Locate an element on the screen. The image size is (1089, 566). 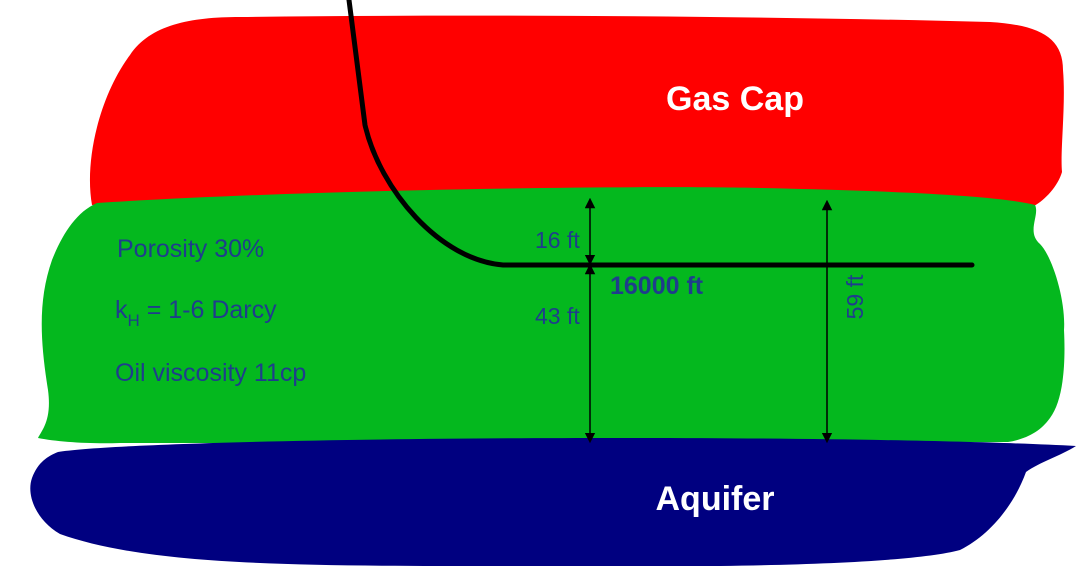
gas-cap-title: Gas Cap is located at coordinates (735, 99).